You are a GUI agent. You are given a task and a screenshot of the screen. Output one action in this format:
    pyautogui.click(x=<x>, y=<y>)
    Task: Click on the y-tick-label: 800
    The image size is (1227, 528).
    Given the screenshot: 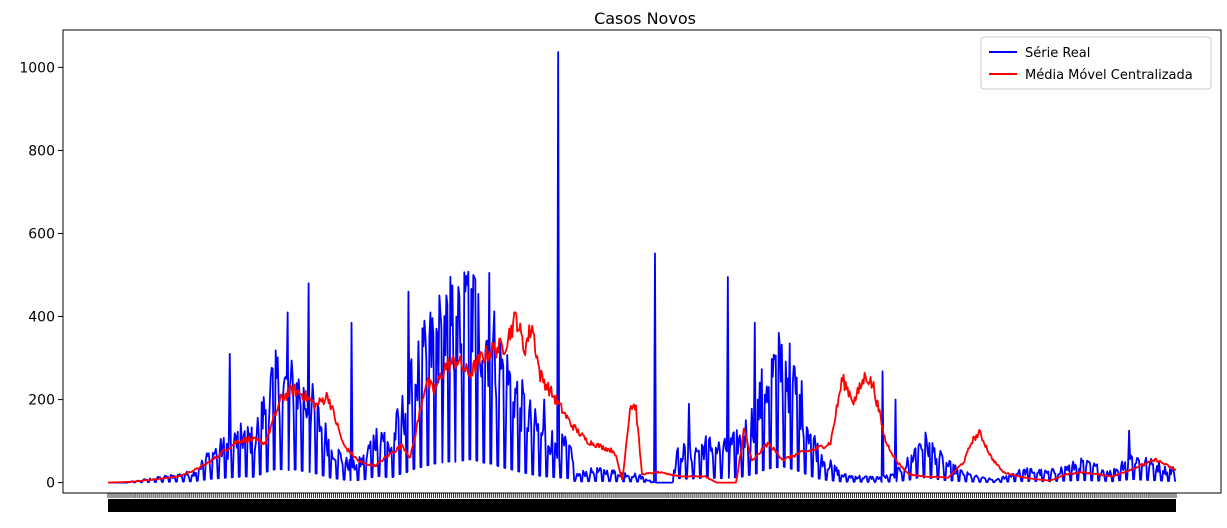 What is the action you would take?
    pyautogui.click(x=41, y=151)
    